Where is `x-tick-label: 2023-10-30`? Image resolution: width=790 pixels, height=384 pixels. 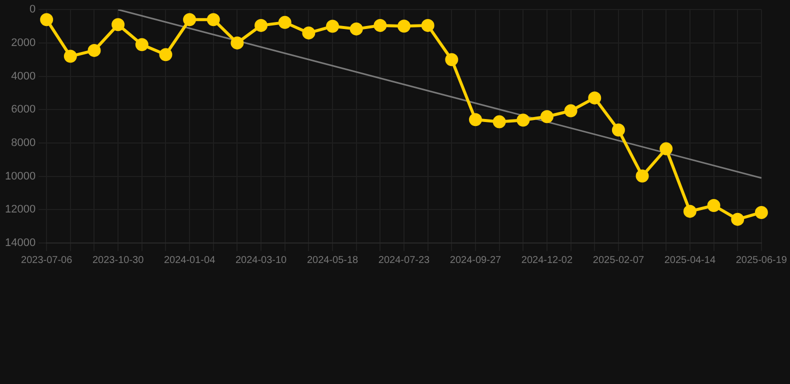 x-tick-label: 2023-10-30 is located at coordinates (118, 260).